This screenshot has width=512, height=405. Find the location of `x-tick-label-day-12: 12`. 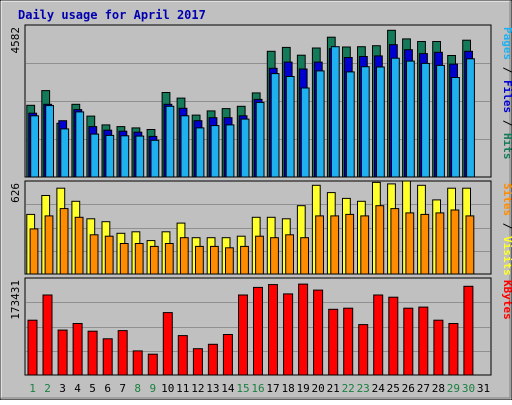

x-tick-label-day-12: 12 is located at coordinates (197, 388).